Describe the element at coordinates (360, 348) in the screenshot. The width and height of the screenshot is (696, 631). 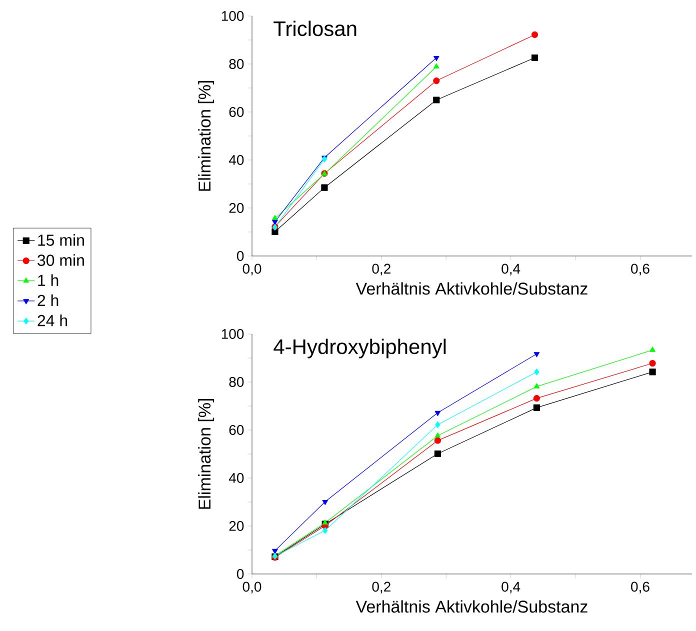
I see `chart-title: 4-Hydroxybiphenyl` at that location.